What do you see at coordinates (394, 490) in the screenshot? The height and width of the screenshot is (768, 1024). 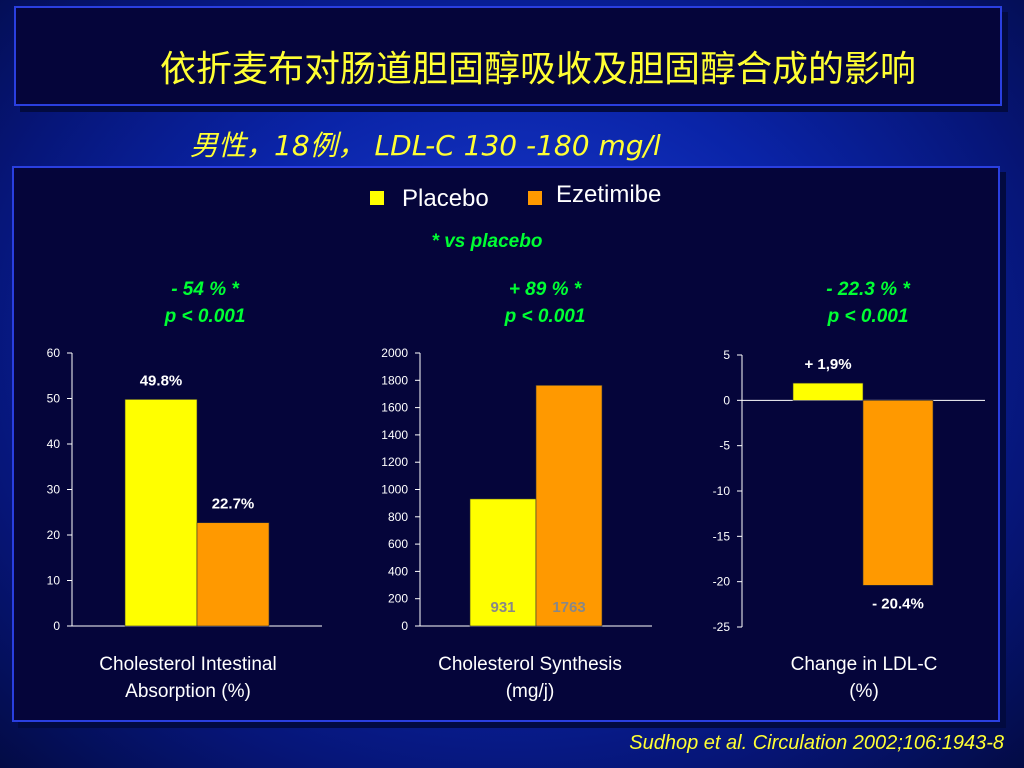 I see `chart2-ytick-label: 1000` at bounding box center [394, 490].